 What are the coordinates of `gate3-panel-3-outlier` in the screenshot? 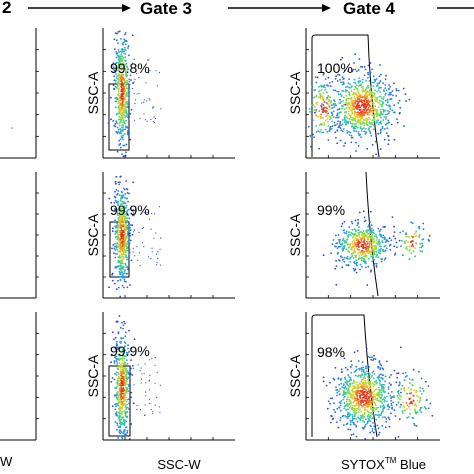 It's located at (149, 399).